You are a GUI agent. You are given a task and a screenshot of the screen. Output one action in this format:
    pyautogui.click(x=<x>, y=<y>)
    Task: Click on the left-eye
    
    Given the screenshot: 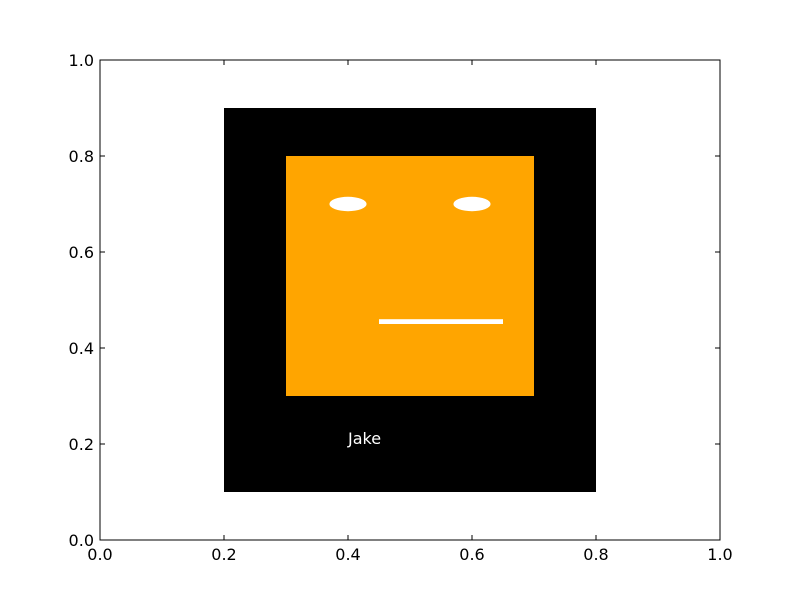 What is the action you would take?
    pyautogui.click(x=348, y=204)
    